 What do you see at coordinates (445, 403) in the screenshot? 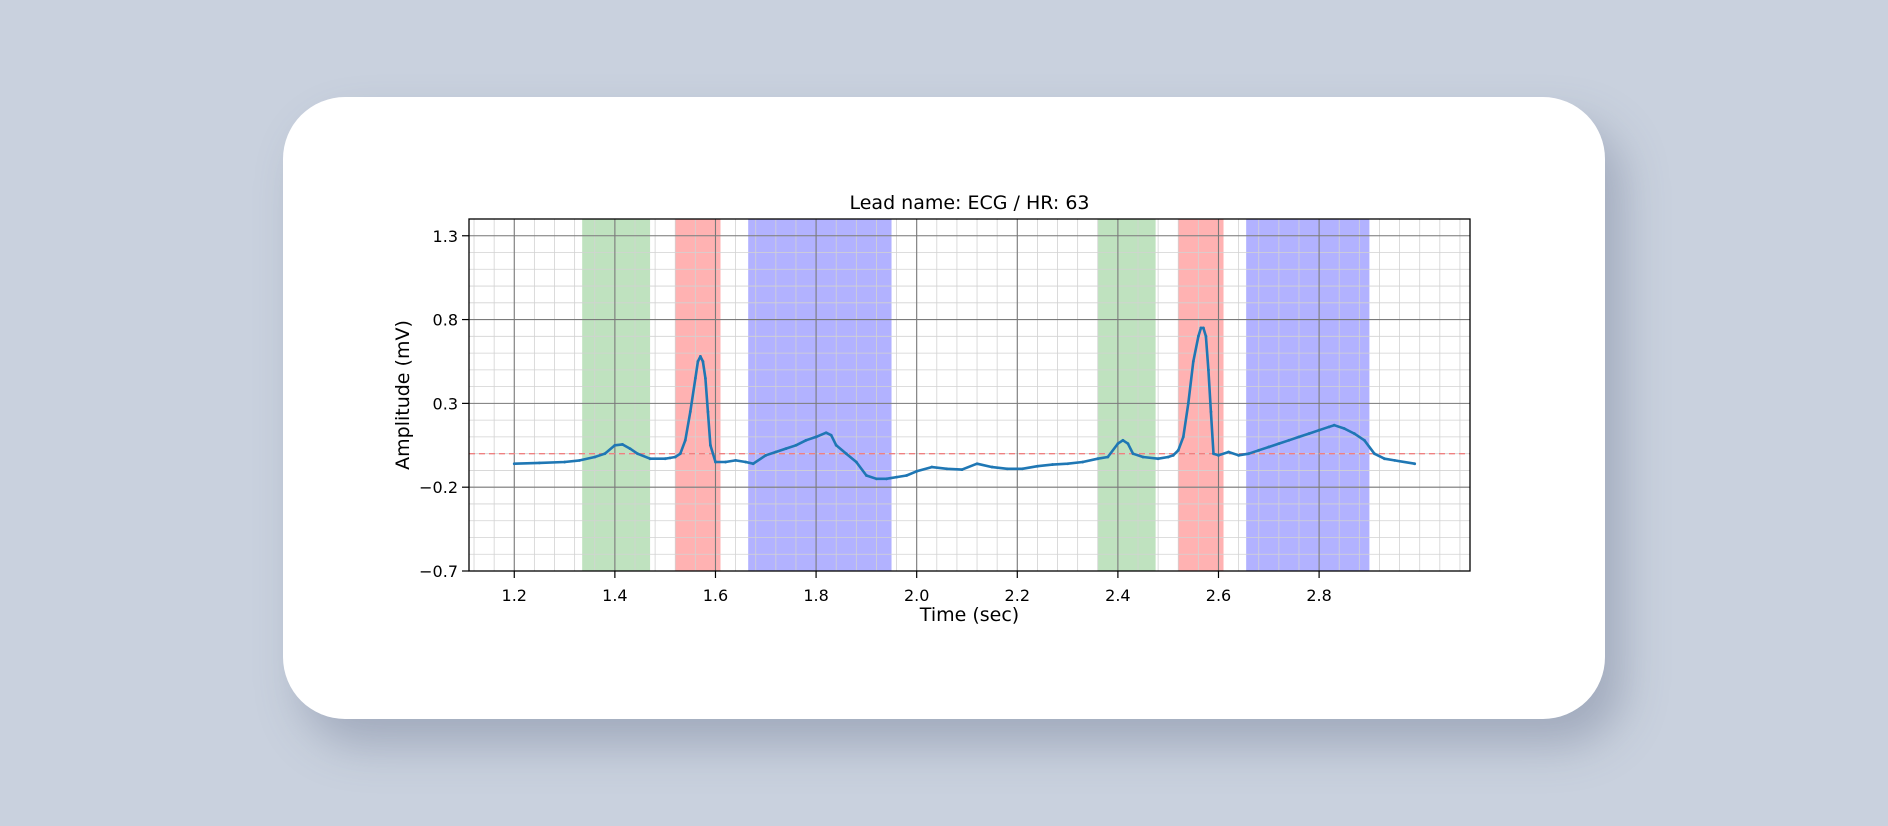
I see `y-tick-label: 0.3` at bounding box center [445, 403].